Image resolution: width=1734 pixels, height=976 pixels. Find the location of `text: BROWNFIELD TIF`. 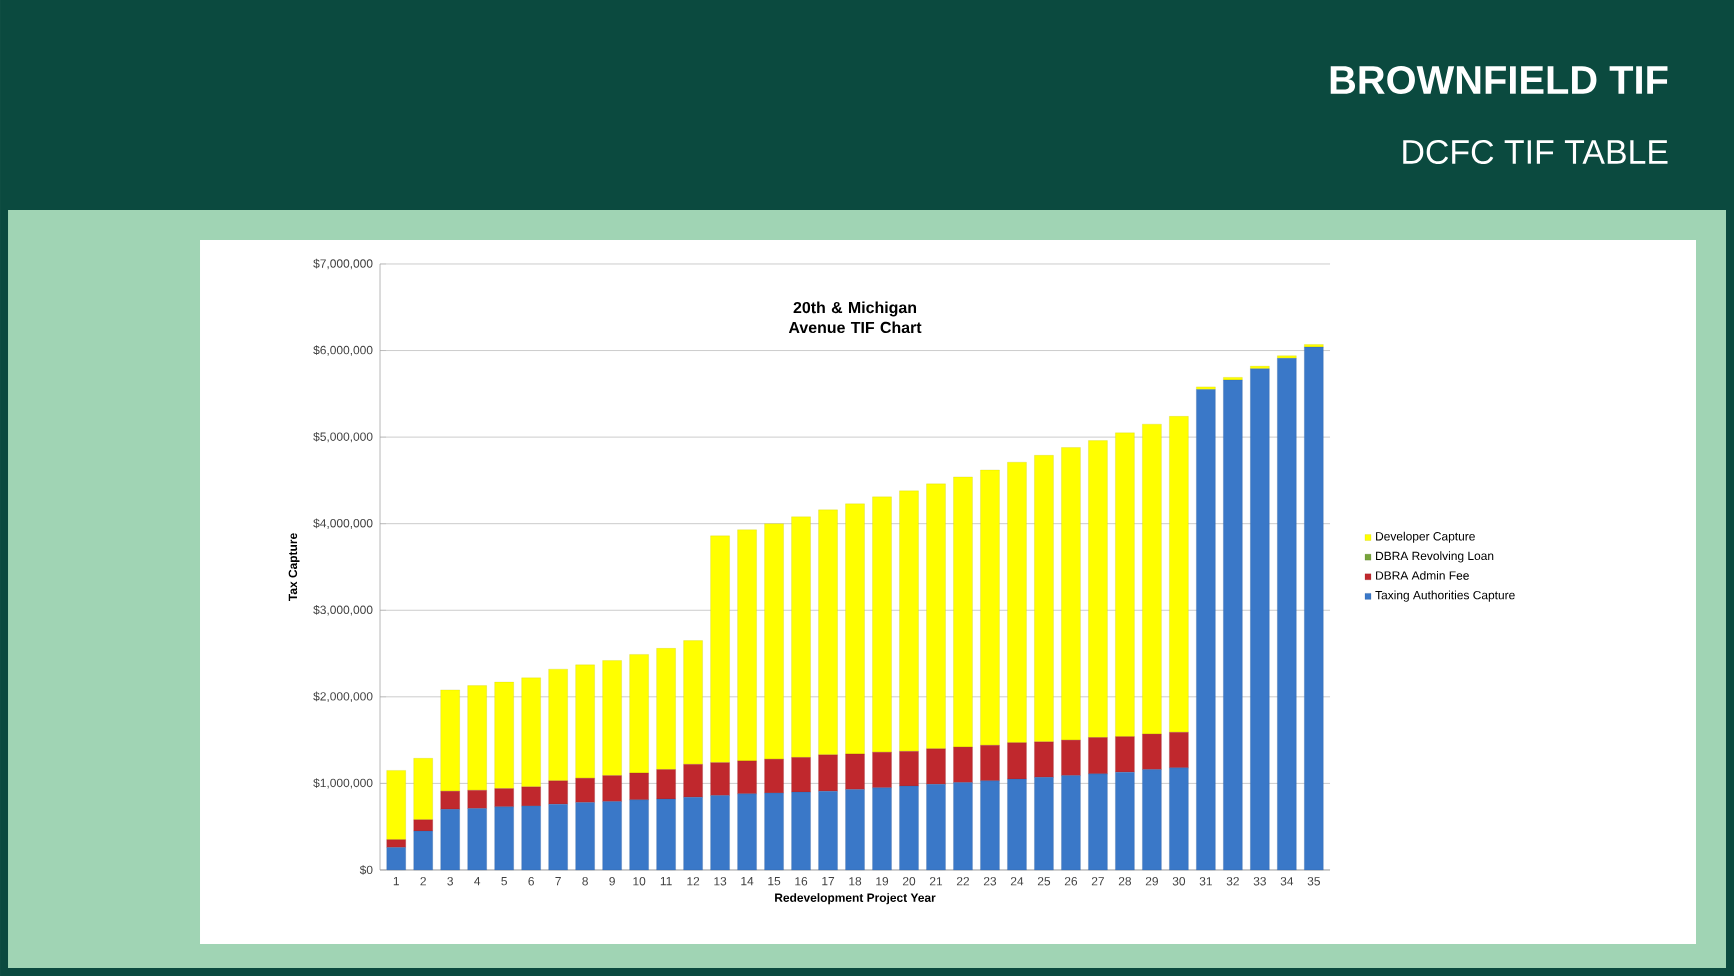

text: BROWNFIELD TIF is located at coordinates (1499, 80).